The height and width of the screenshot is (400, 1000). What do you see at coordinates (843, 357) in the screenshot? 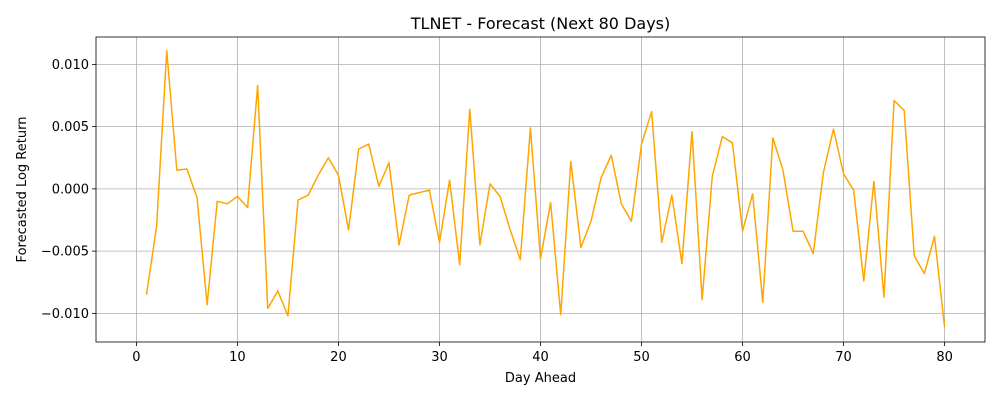
I see `x-tick-label: 70` at bounding box center [843, 357].